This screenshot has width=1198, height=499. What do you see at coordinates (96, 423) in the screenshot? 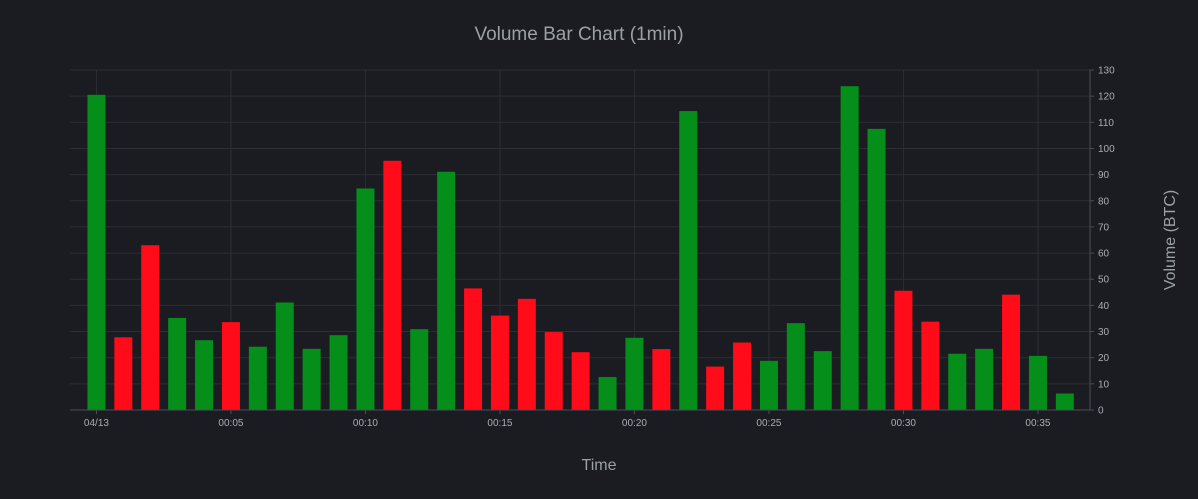
I see `x-tick-label: 04/13` at bounding box center [96, 423].